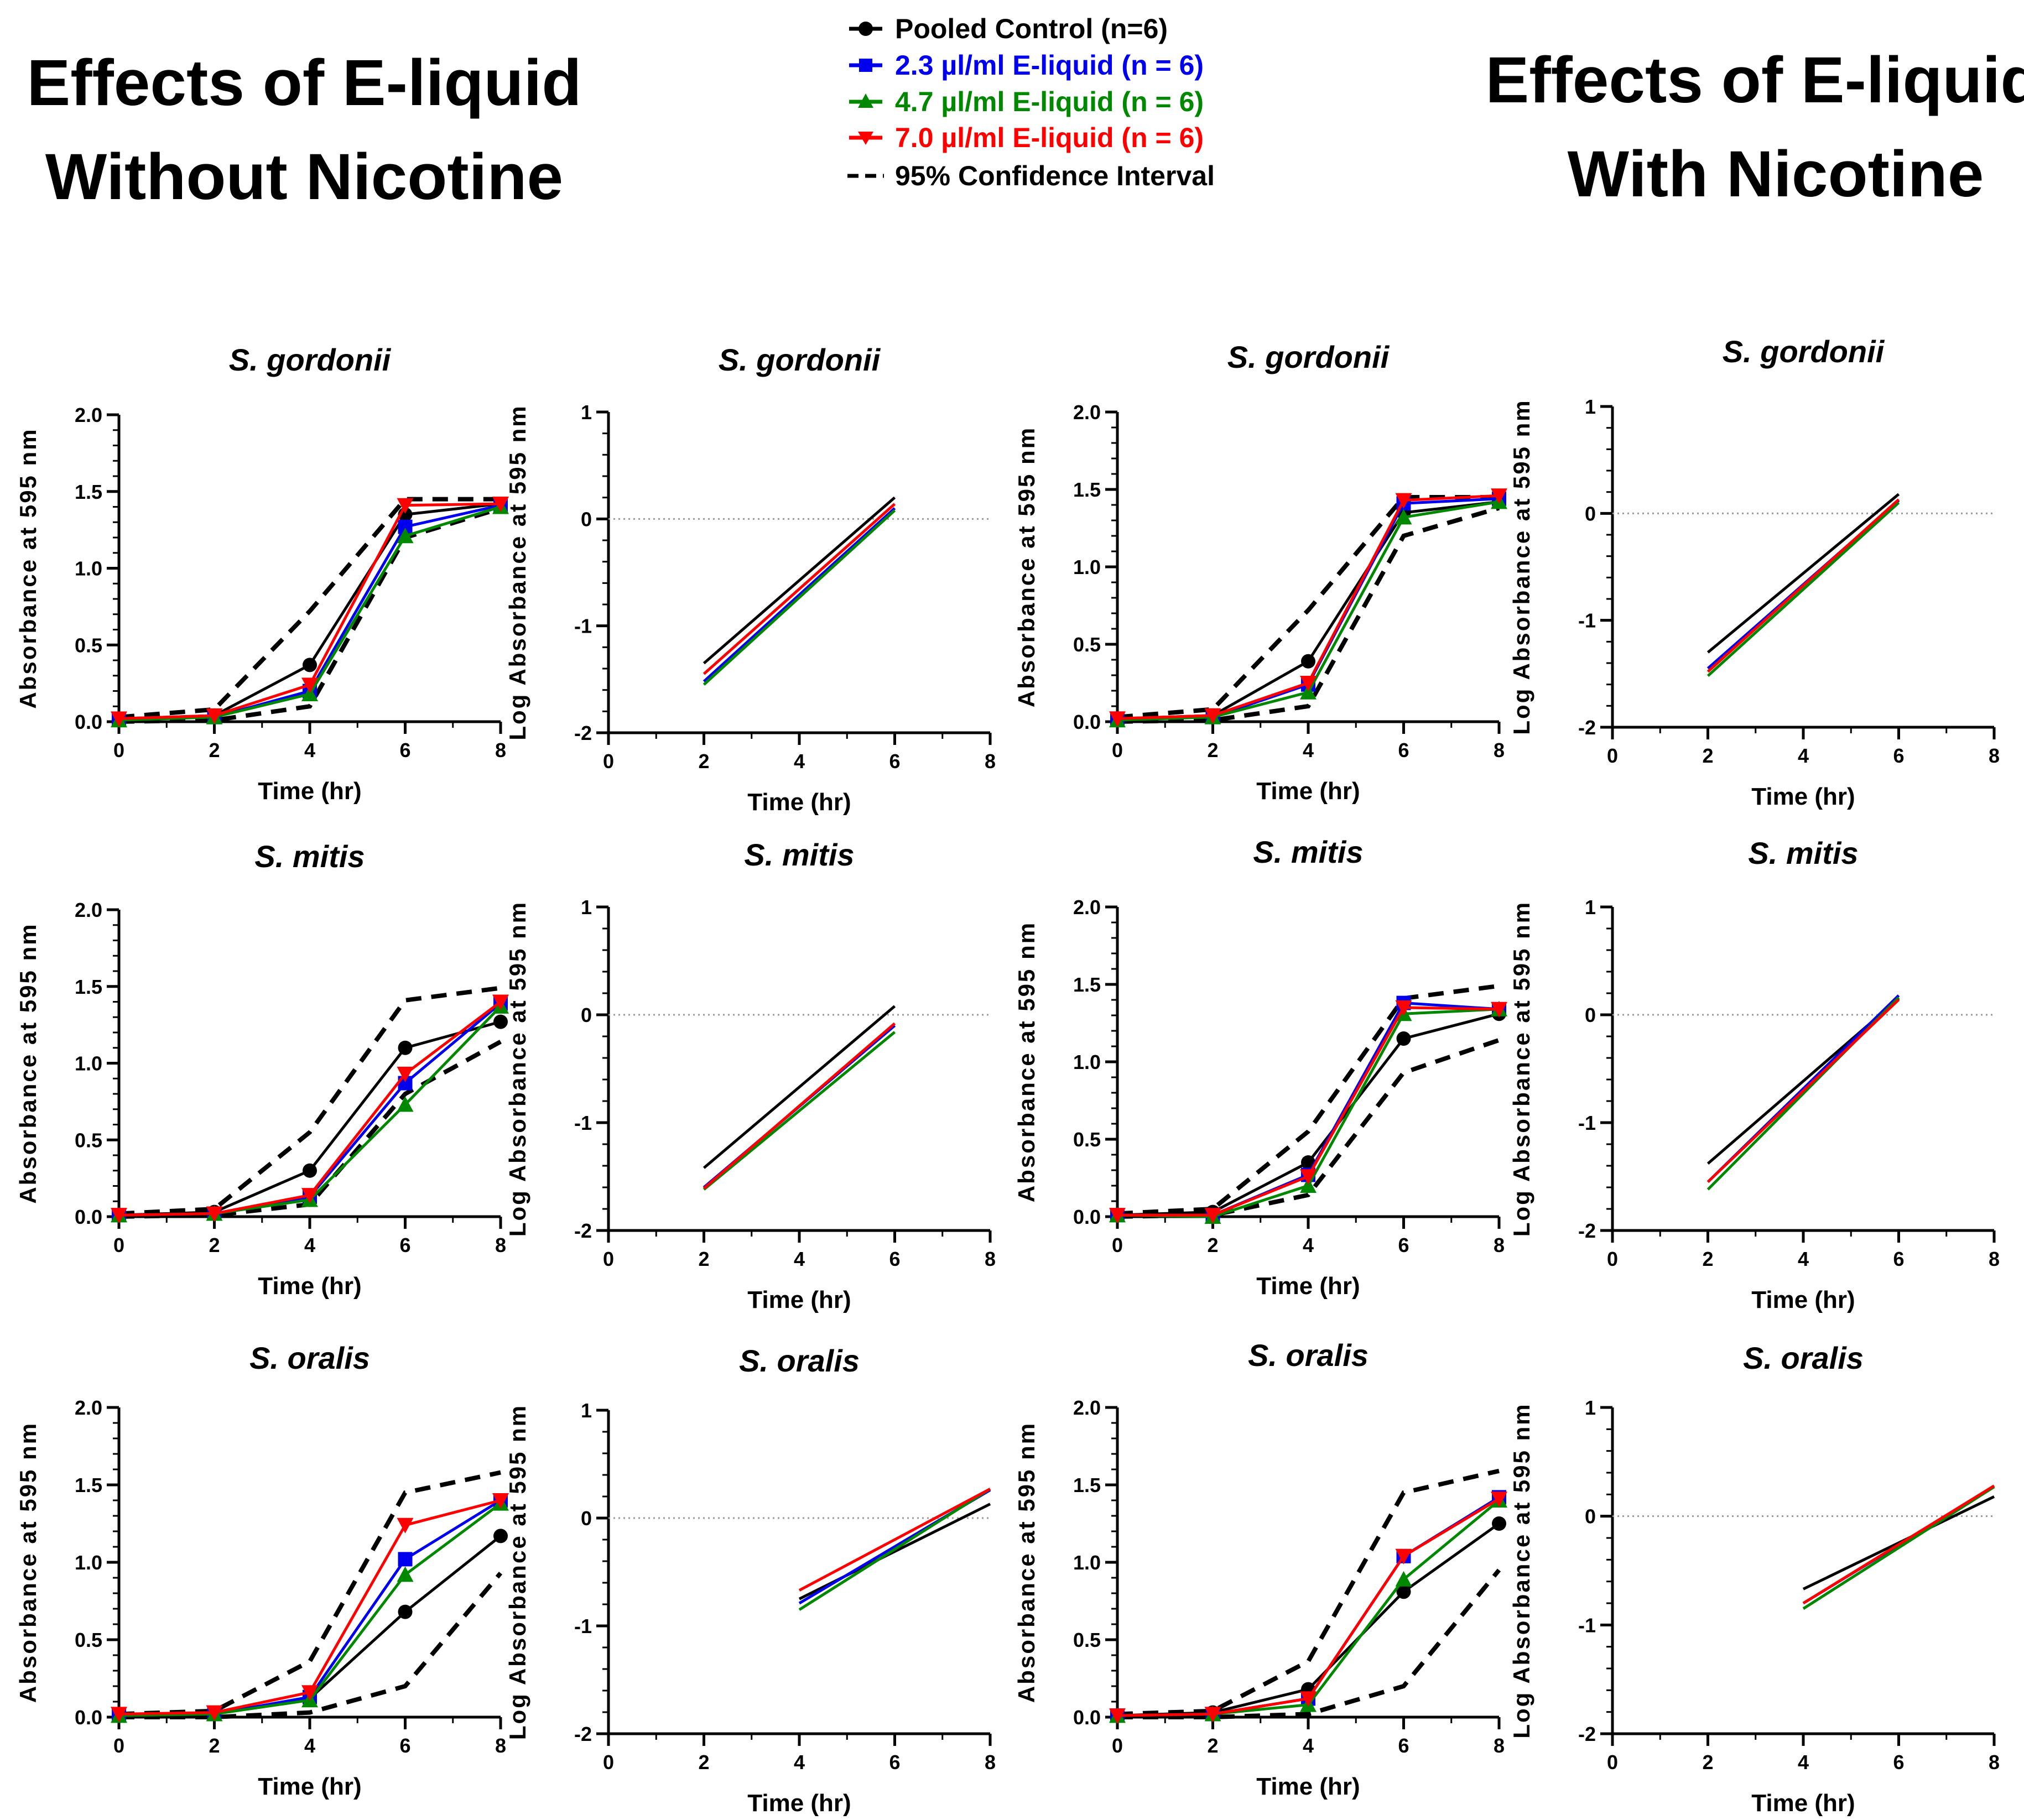 This screenshot has width=2024, height=1820. I want to click on legend-label-mid: 4.7 µl/ml E-liquid (n = 6), so click(1049, 101).